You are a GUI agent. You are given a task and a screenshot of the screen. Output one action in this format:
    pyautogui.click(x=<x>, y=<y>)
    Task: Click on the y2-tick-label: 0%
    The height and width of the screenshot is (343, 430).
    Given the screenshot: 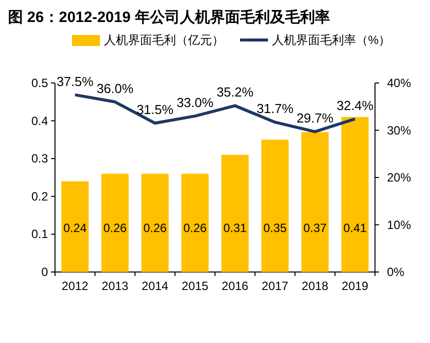 What is the action you would take?
    pyautogui.click(x=396, y=272)
    